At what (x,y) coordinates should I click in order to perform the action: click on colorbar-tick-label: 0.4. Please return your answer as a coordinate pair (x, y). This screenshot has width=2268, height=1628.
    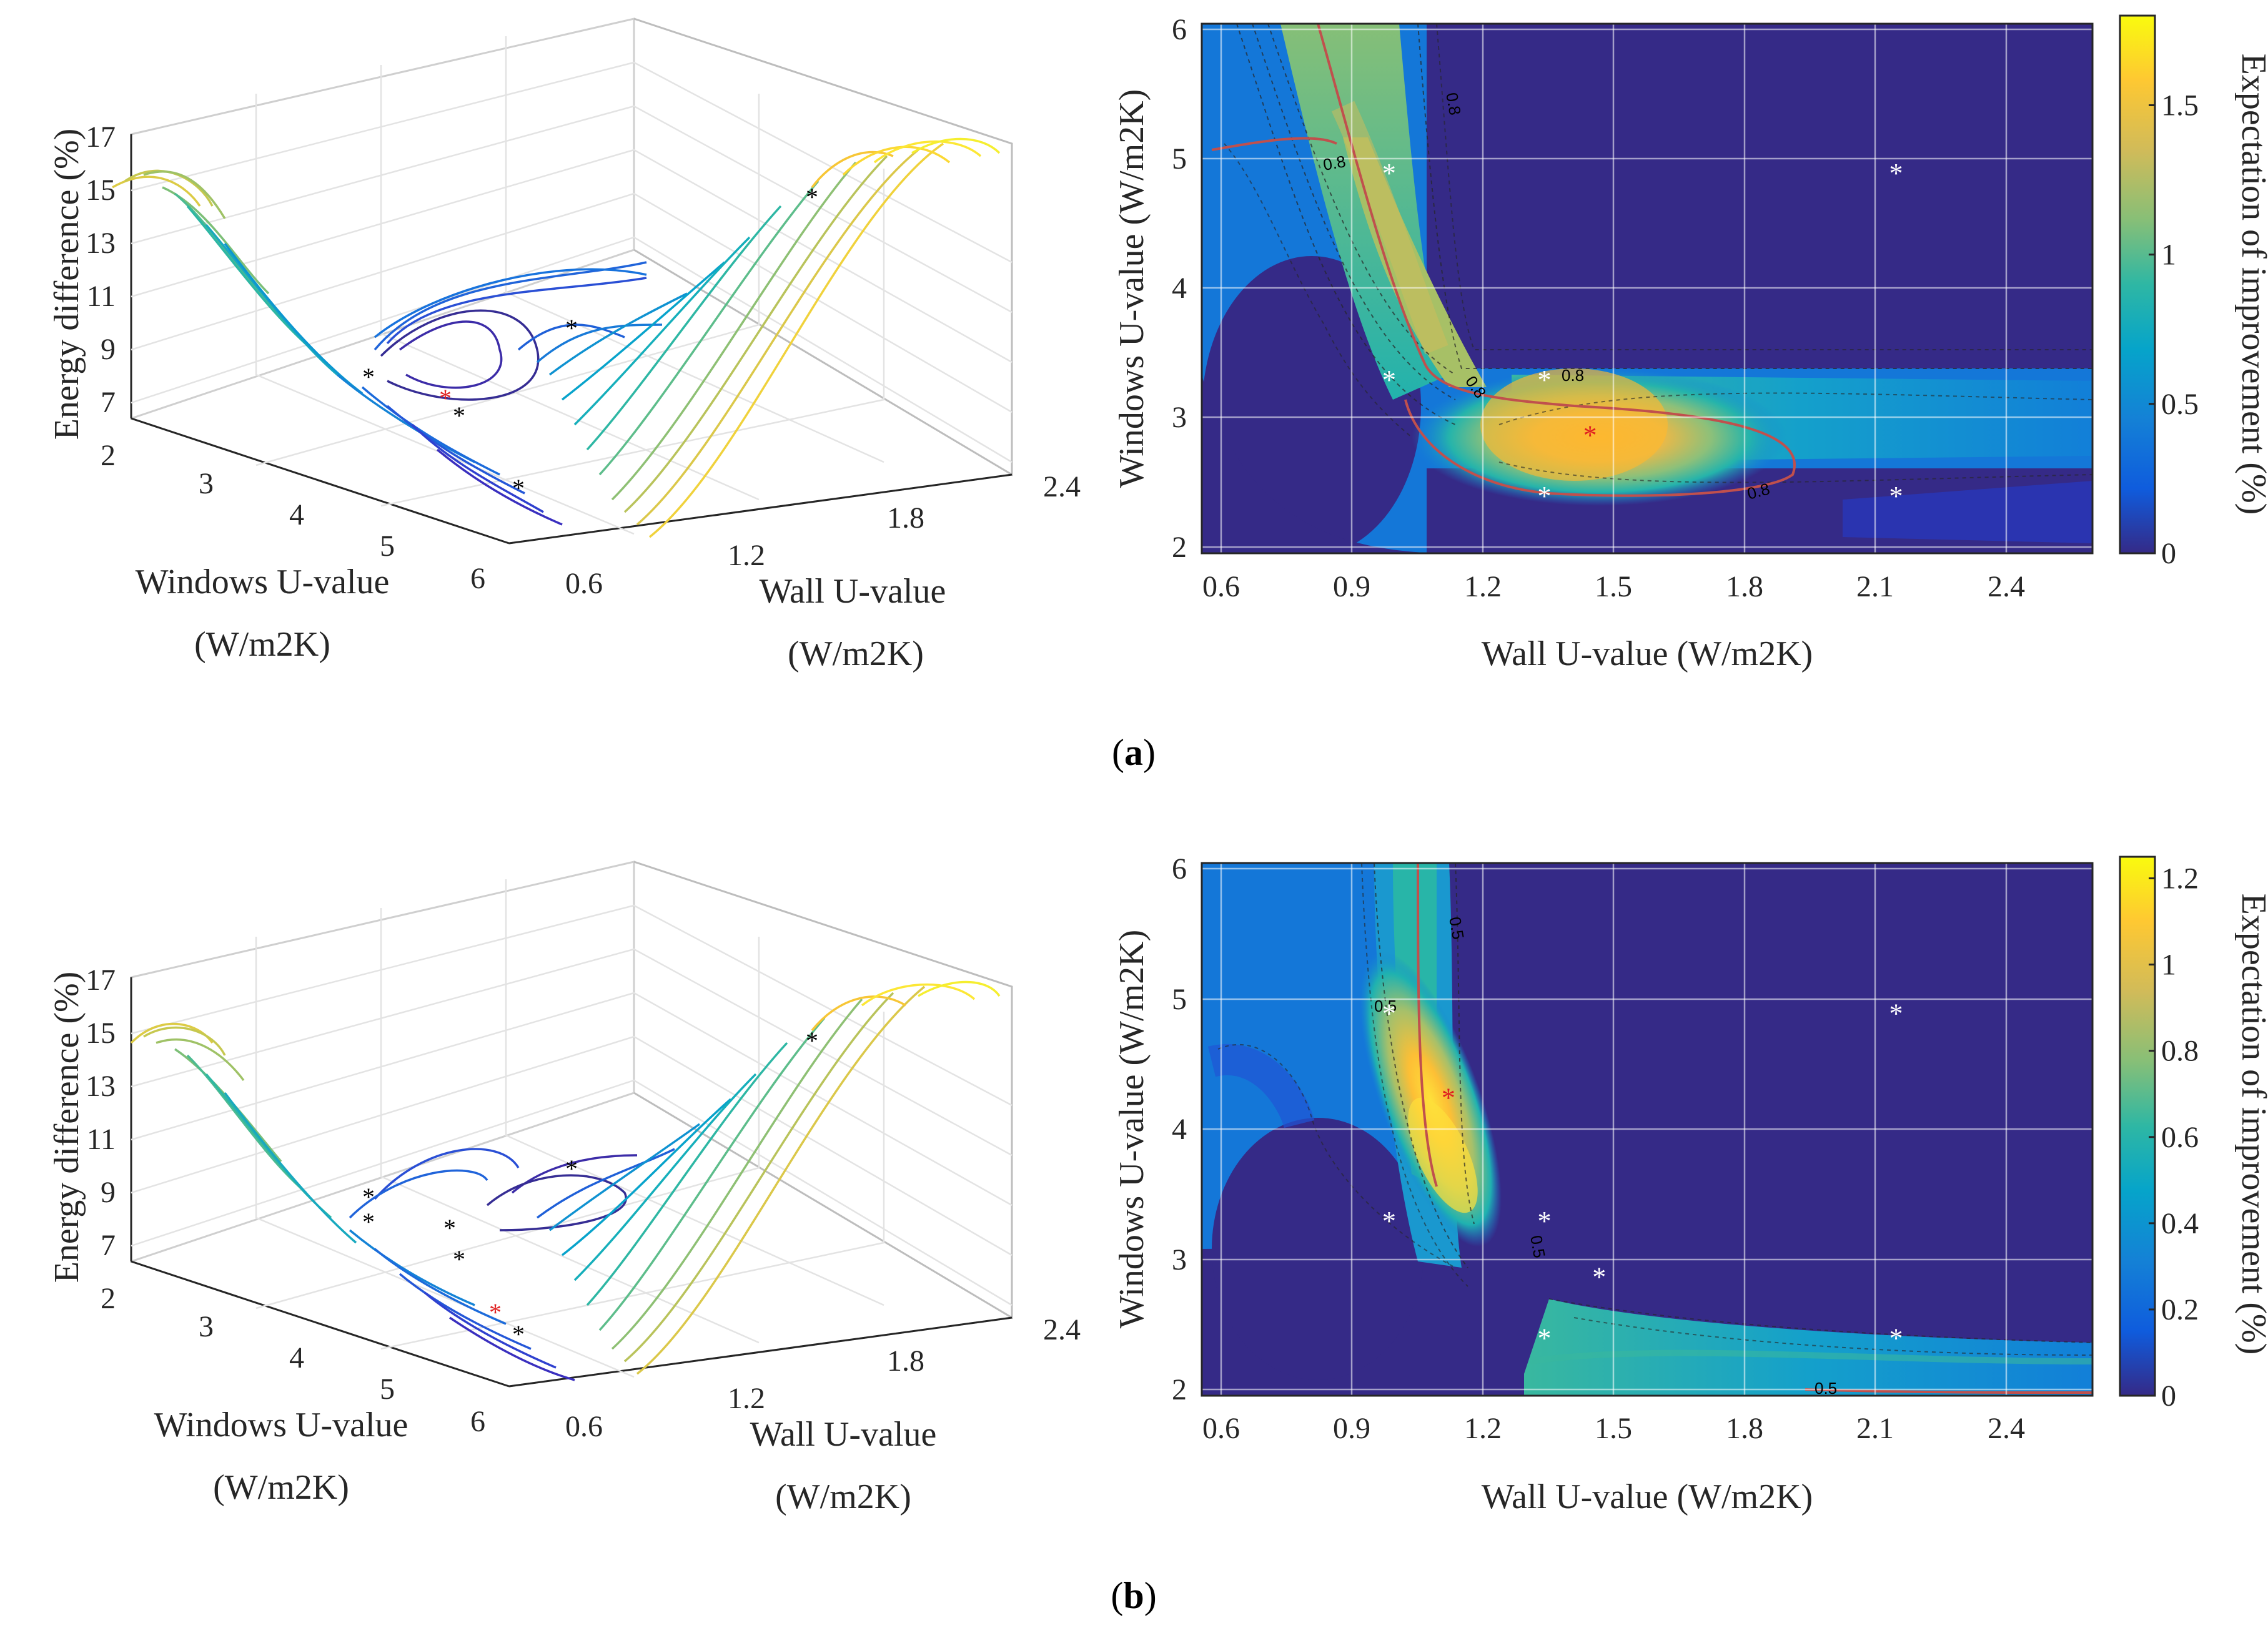
    Looking at the image, I should click on (2180, 1223).